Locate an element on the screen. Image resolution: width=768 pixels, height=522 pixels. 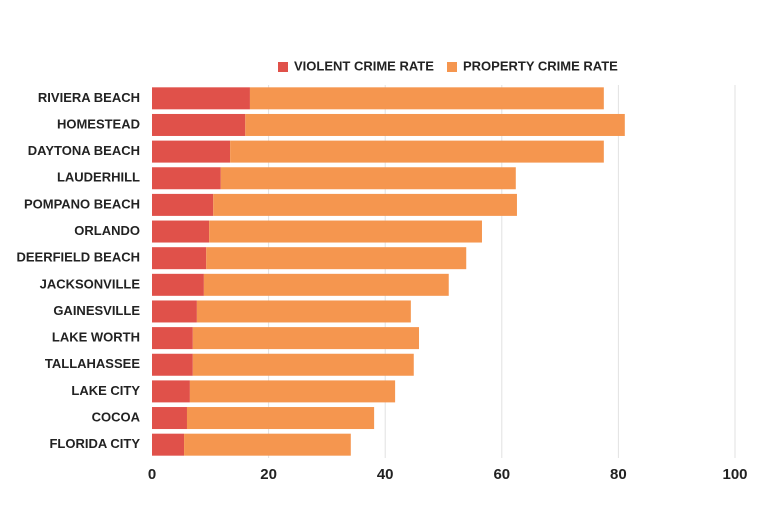
legend-label: VIOLENT CRIME RATE is located at coordinates (364, 65).